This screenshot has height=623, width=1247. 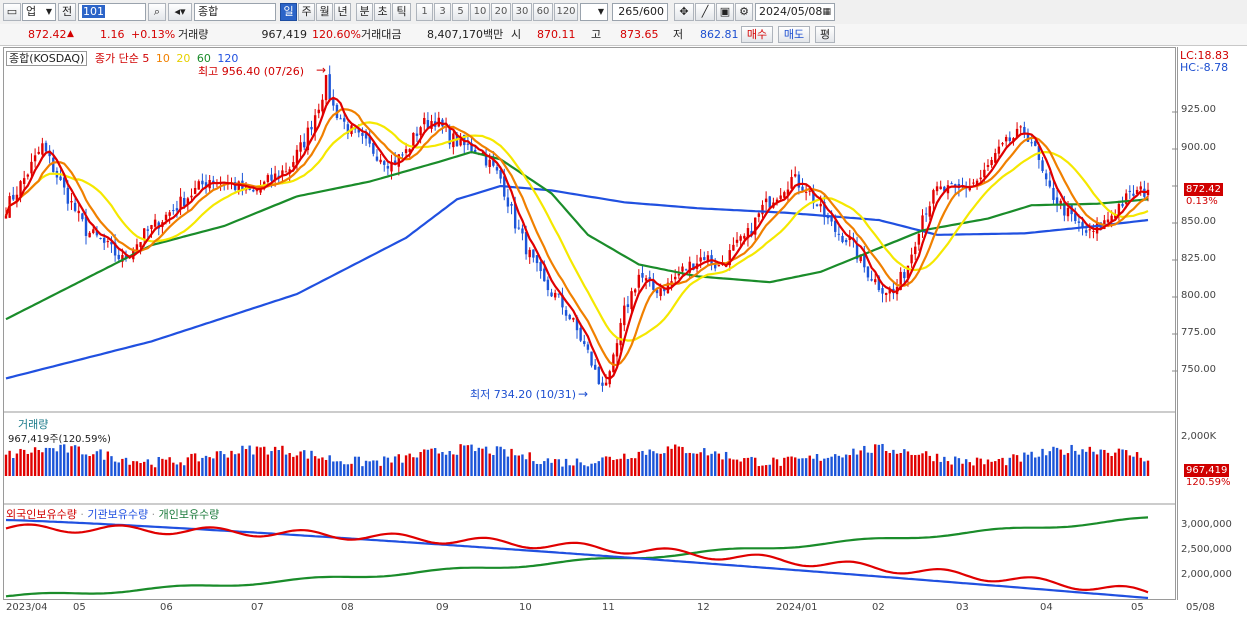 I want to click on code-input: 101, so click(x=112, y=12).